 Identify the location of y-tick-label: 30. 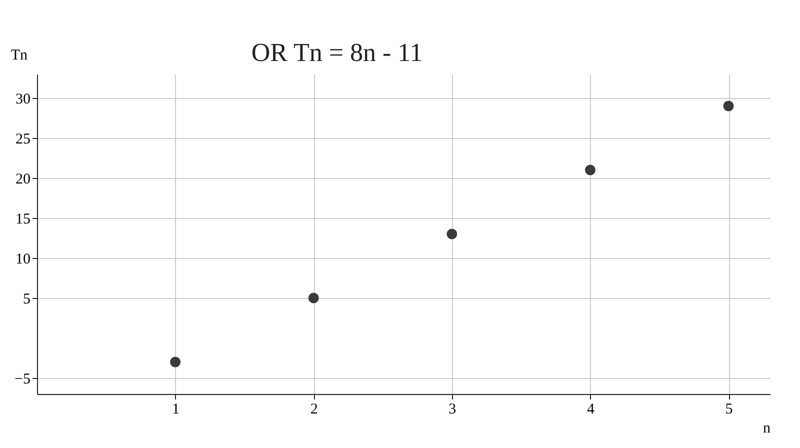
(23, 100).